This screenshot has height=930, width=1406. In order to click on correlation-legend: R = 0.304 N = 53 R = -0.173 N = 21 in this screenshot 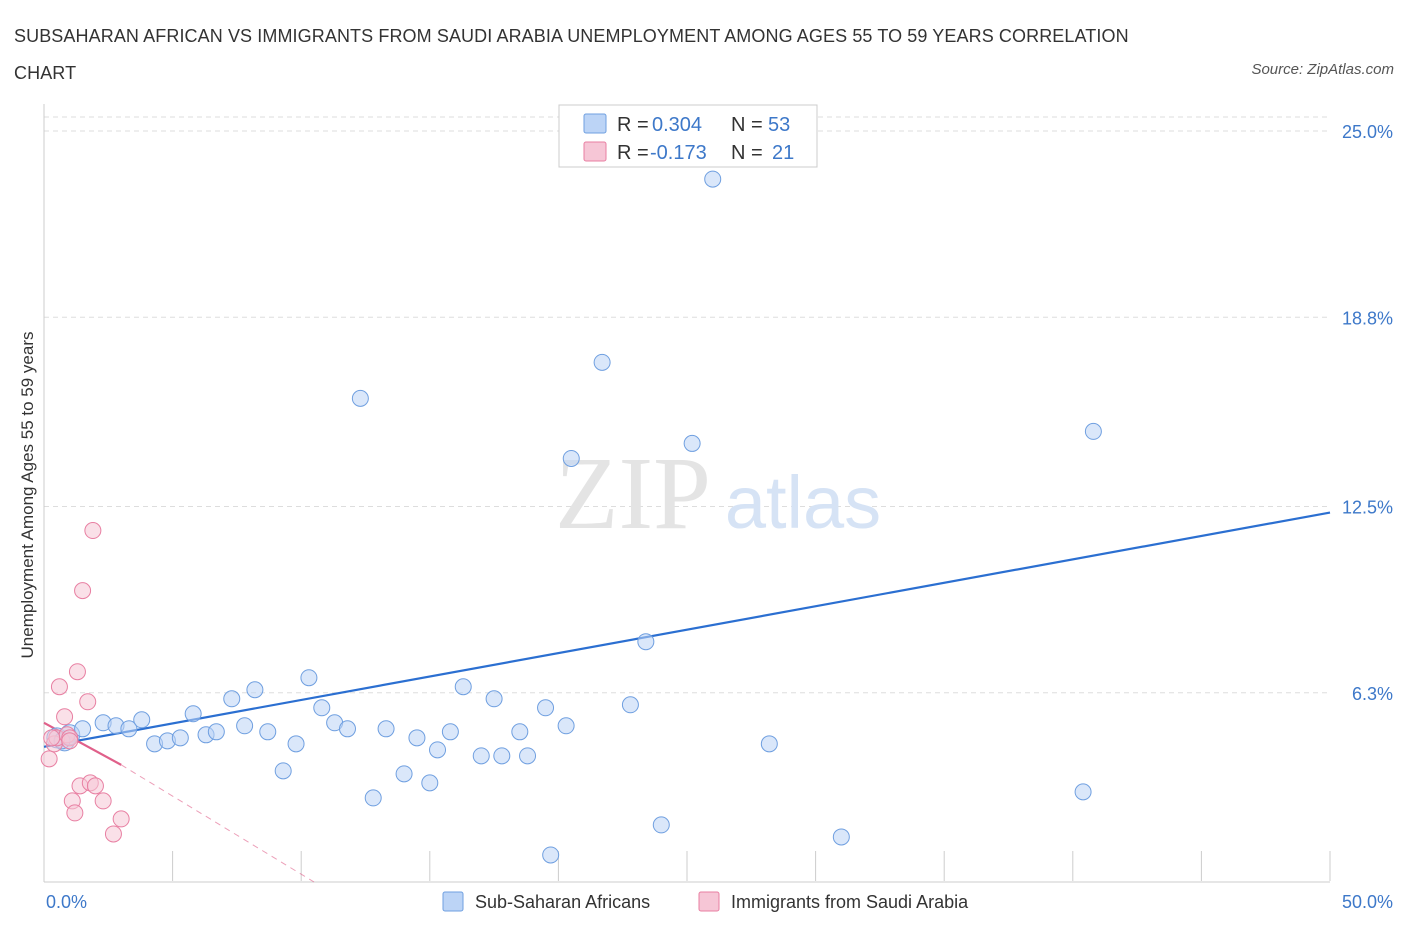, I will do `click(688, 136)`.